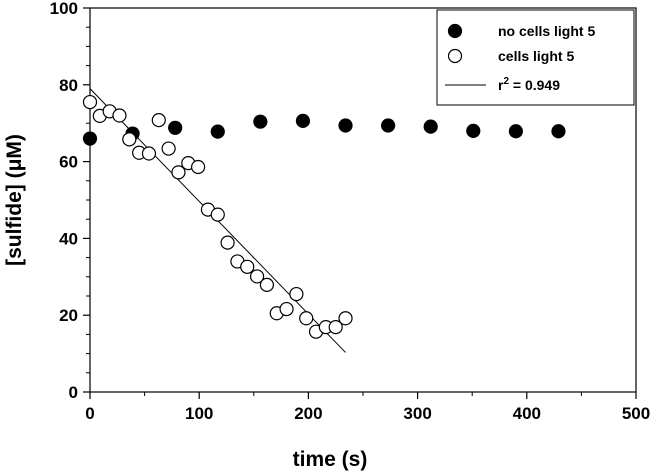 The width and height of the screenshot is (654, 474). I want to click on x-axis-title: time (s), so click(330, 459).